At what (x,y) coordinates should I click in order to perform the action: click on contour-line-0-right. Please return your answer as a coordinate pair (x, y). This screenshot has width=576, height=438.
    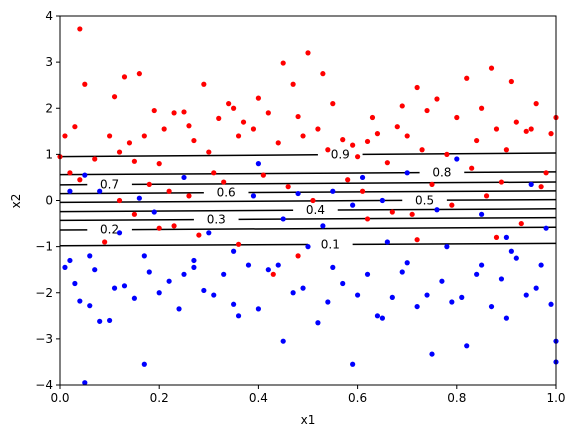
    Looking at the image, I should click on (454, 244).